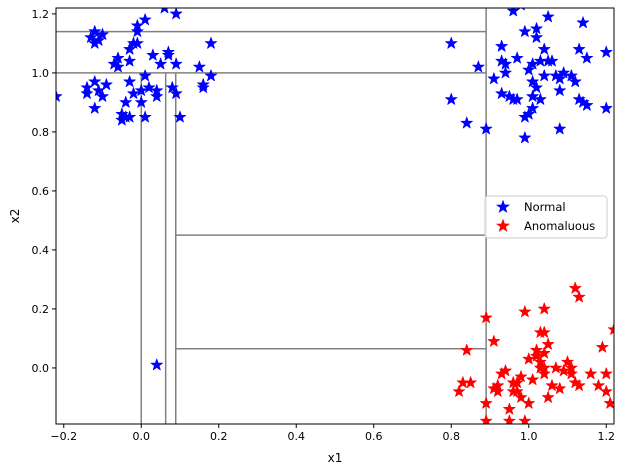 This screenshot has width=623, height=473. I want to click on legend-label-normal: Normal, so click(545, 207).